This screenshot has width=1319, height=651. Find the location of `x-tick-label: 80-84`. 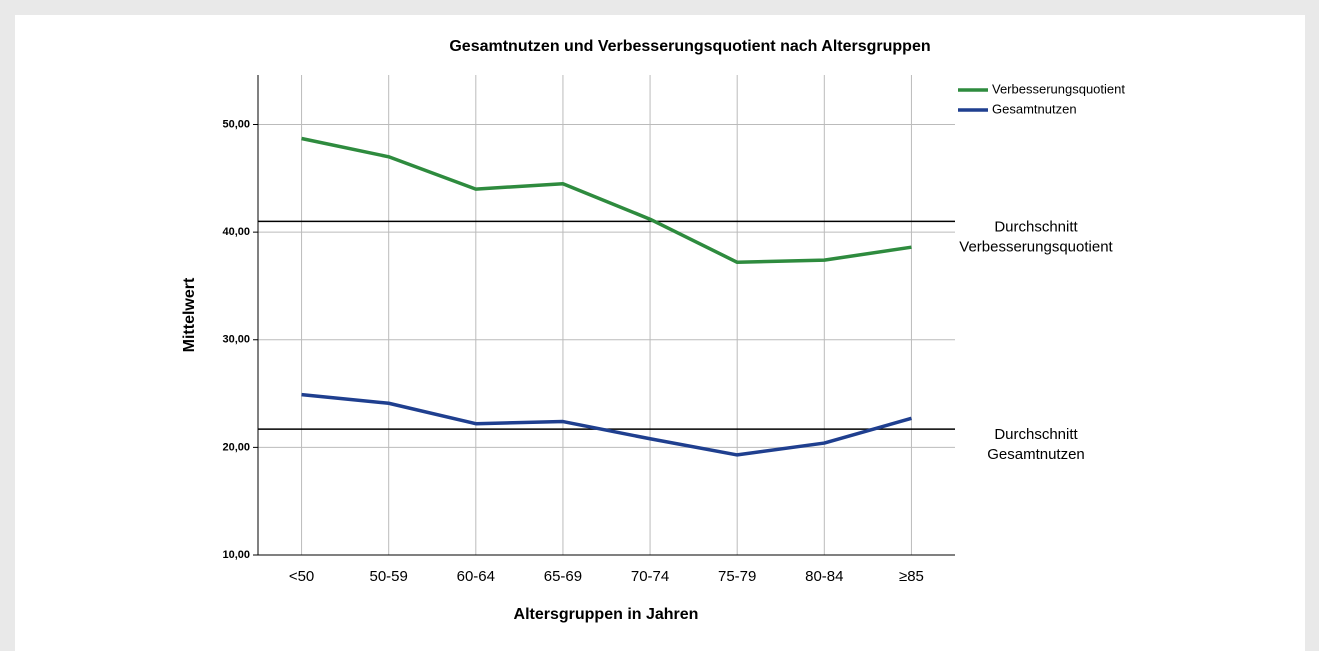

x-tick-label: 80-84 is located at coordinates (824, 576).